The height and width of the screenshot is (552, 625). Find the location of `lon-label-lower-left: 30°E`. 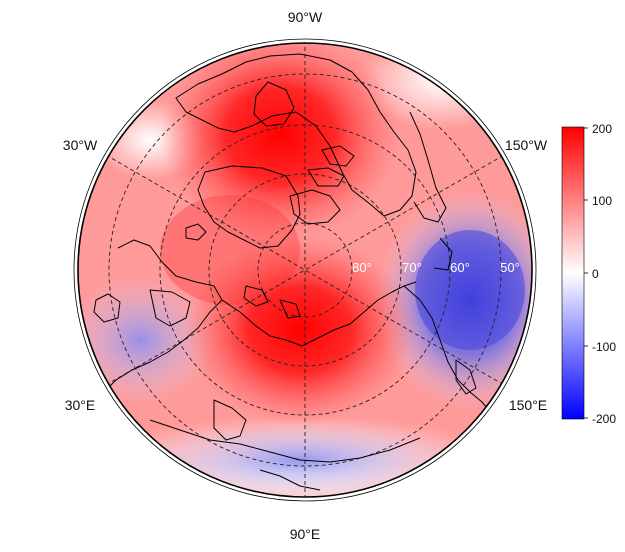

lon-label-lower-left: 30°E is located at coordinates (80, 405).